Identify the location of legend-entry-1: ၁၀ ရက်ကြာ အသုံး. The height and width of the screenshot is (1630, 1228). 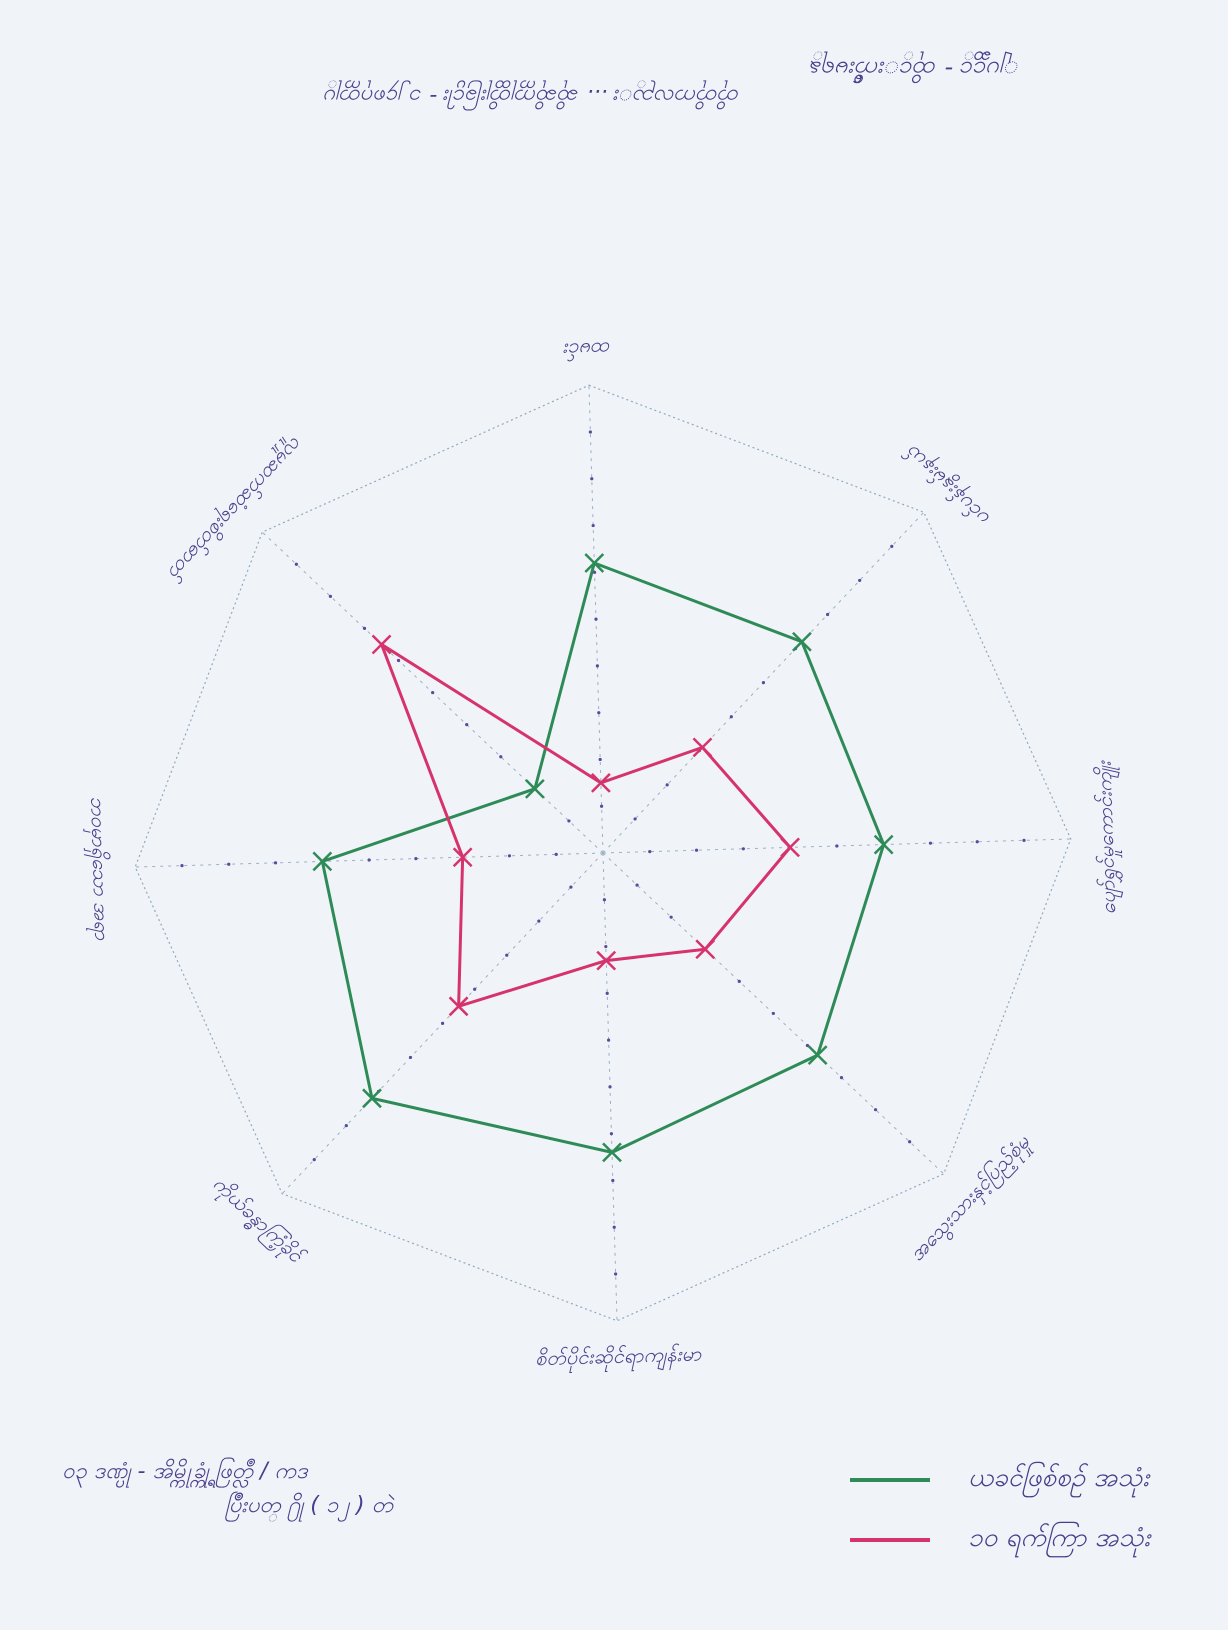
(1001, 1539).